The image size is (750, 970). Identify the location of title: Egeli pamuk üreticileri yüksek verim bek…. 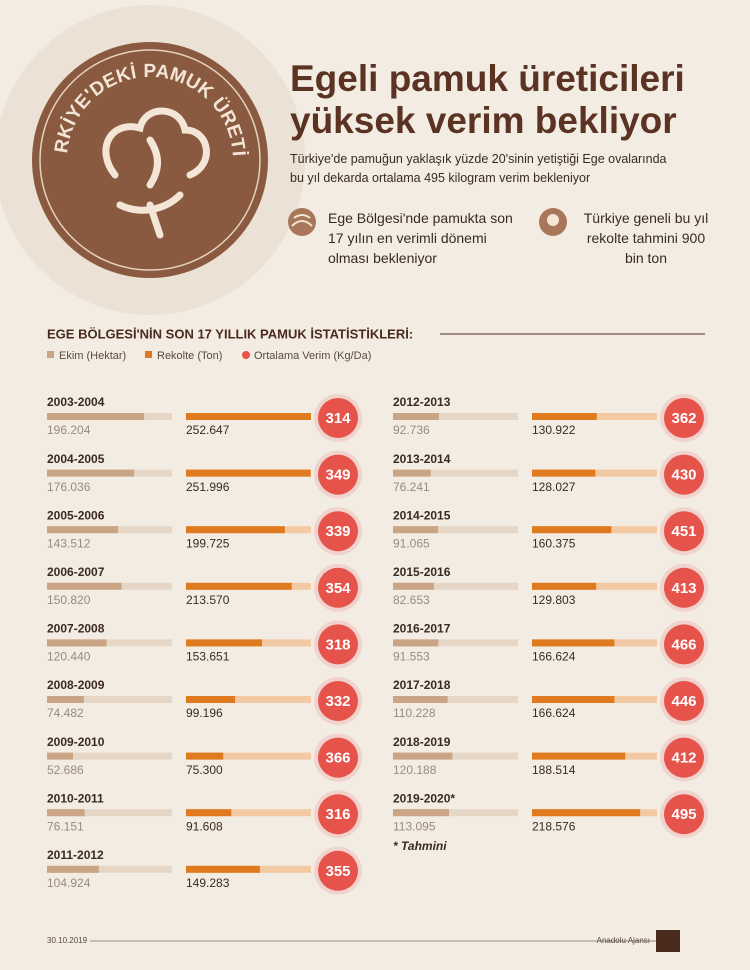
(487, 99).